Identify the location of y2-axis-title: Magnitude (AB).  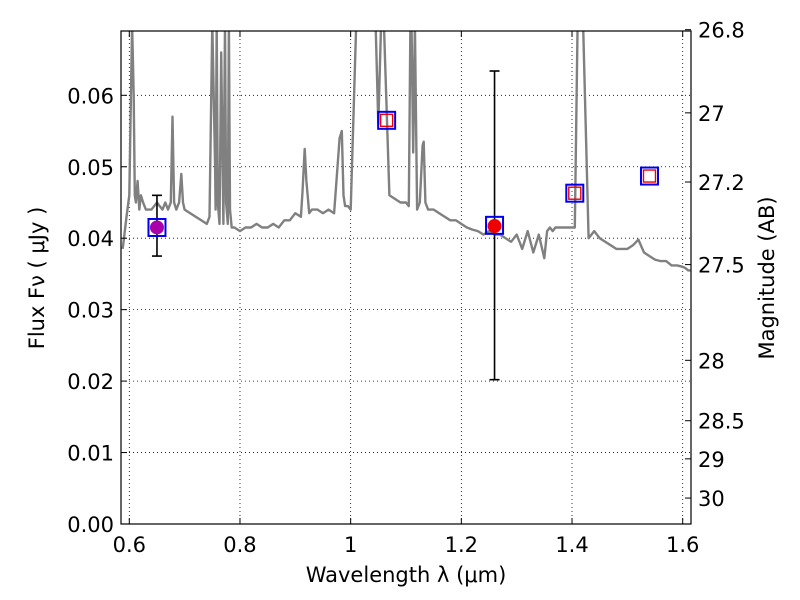
(767, 277).